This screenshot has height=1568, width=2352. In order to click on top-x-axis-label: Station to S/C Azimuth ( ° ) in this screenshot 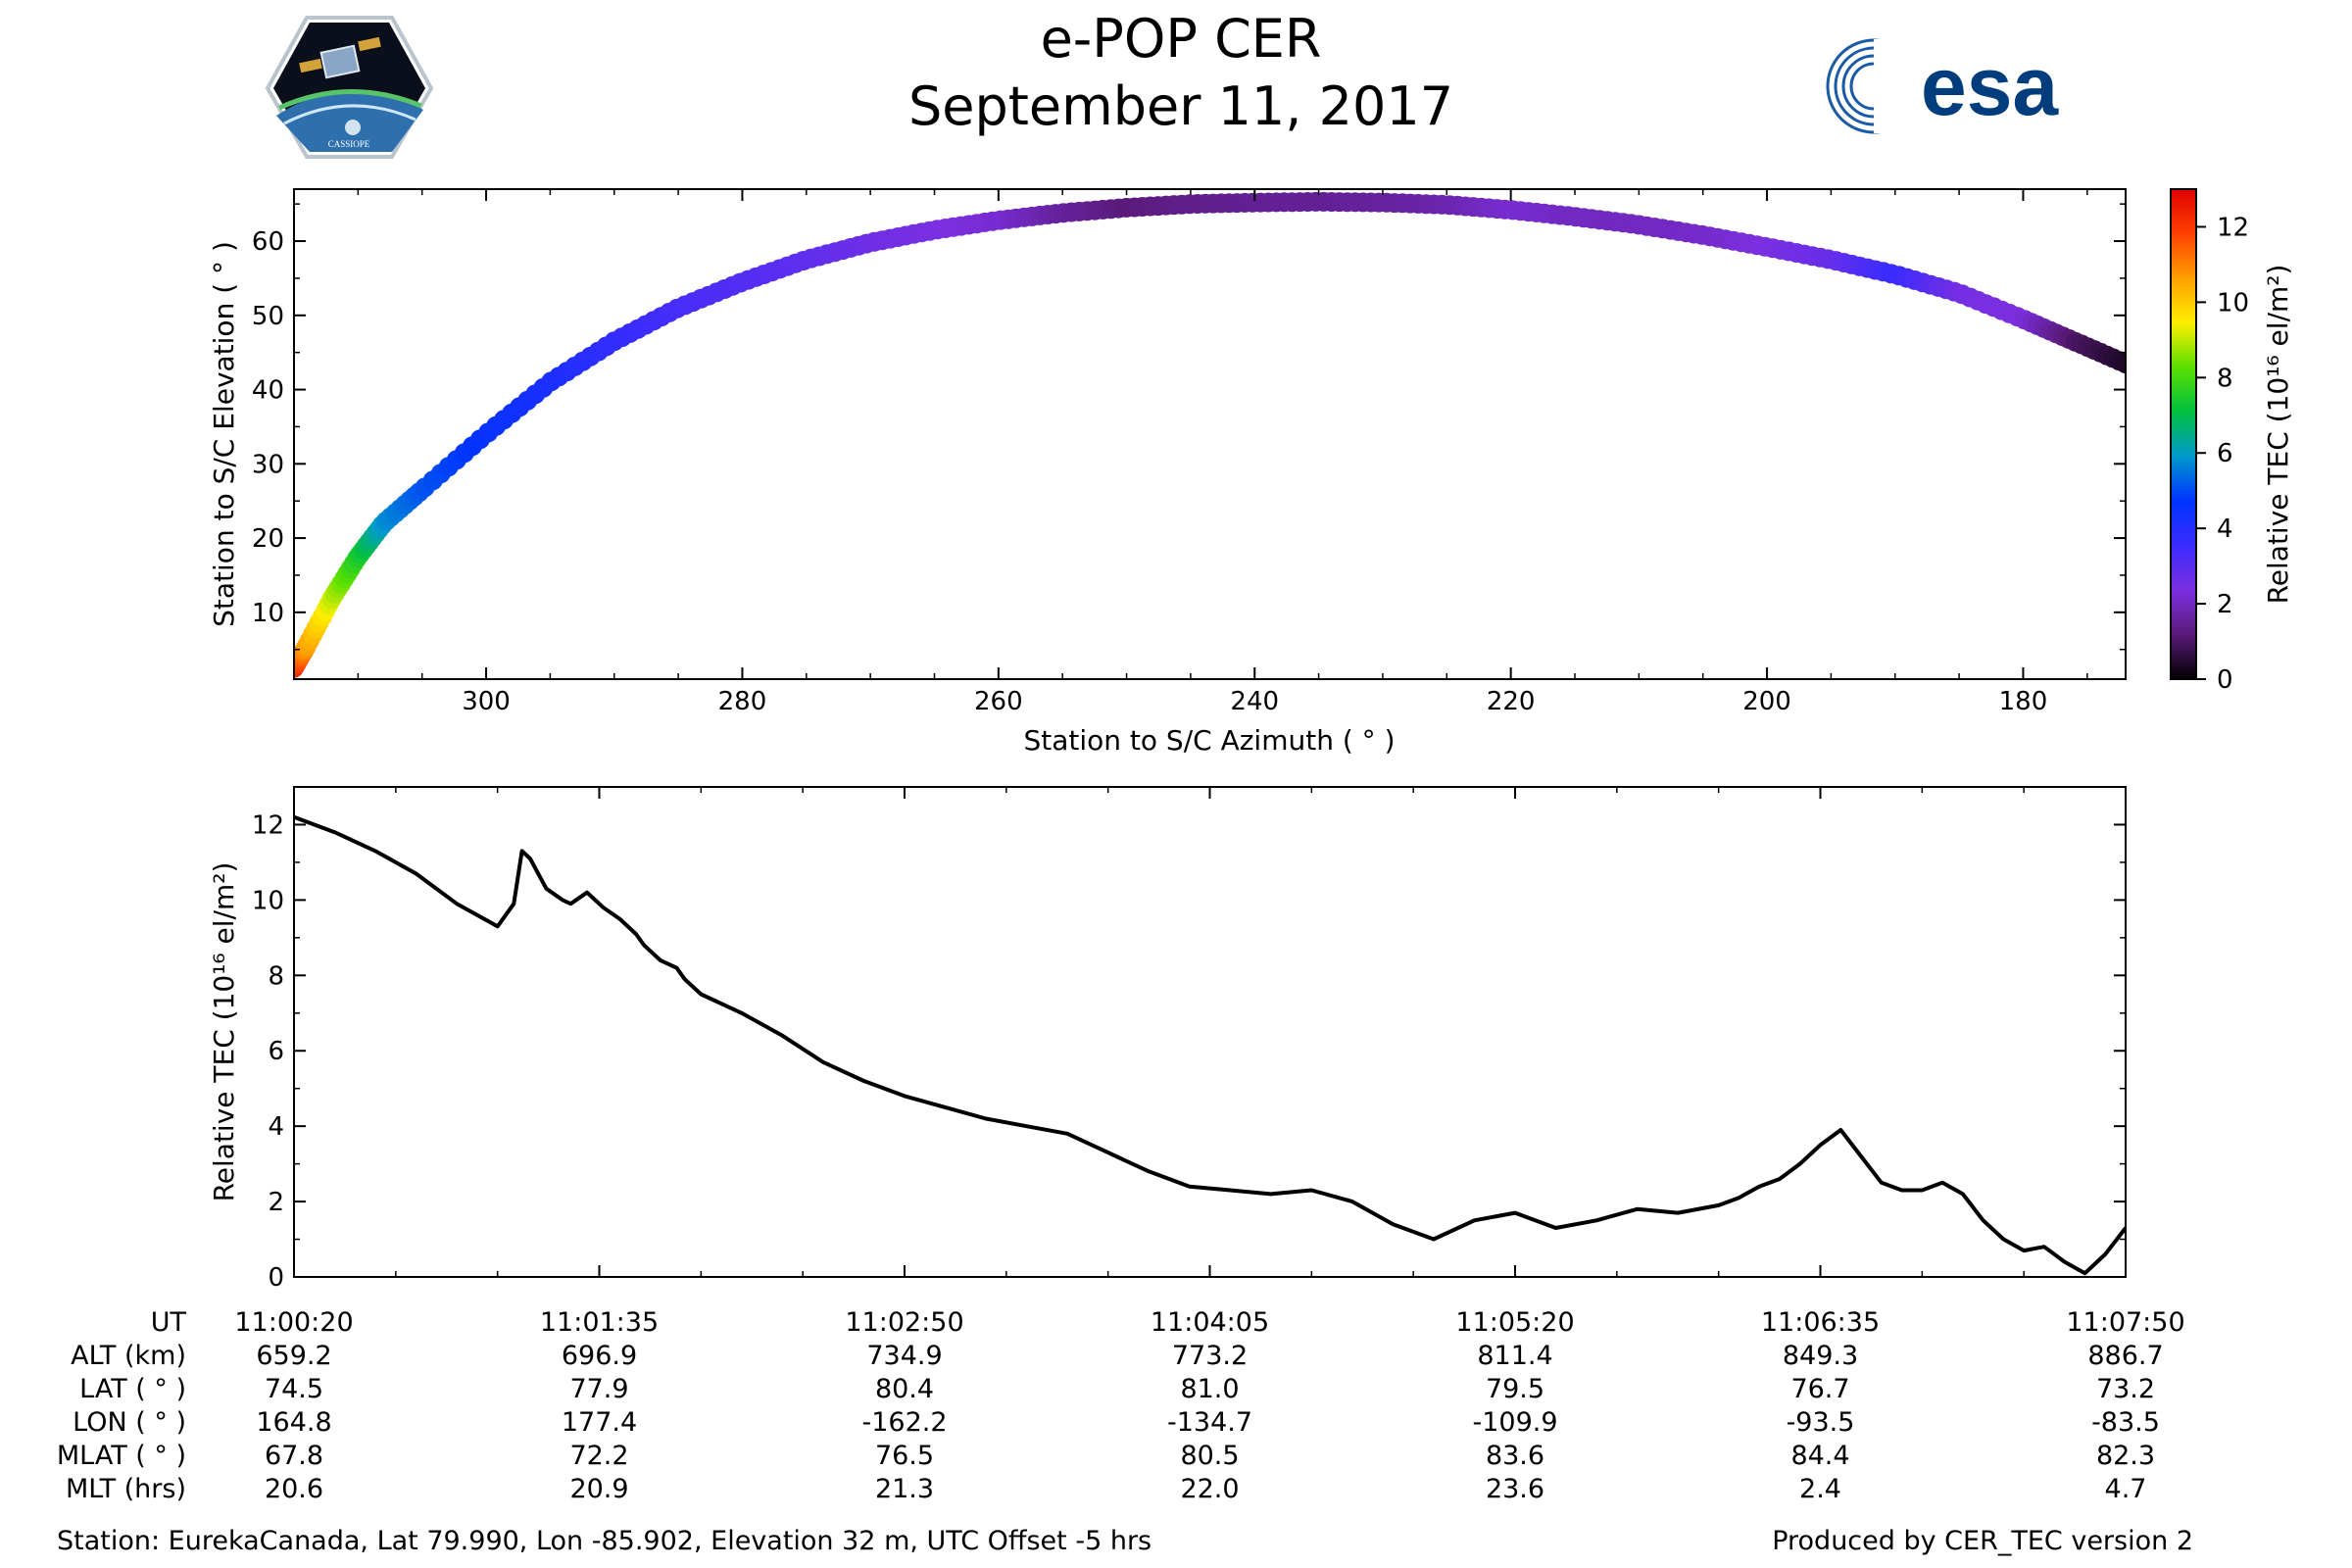, I will do `click(1209, 740)`.